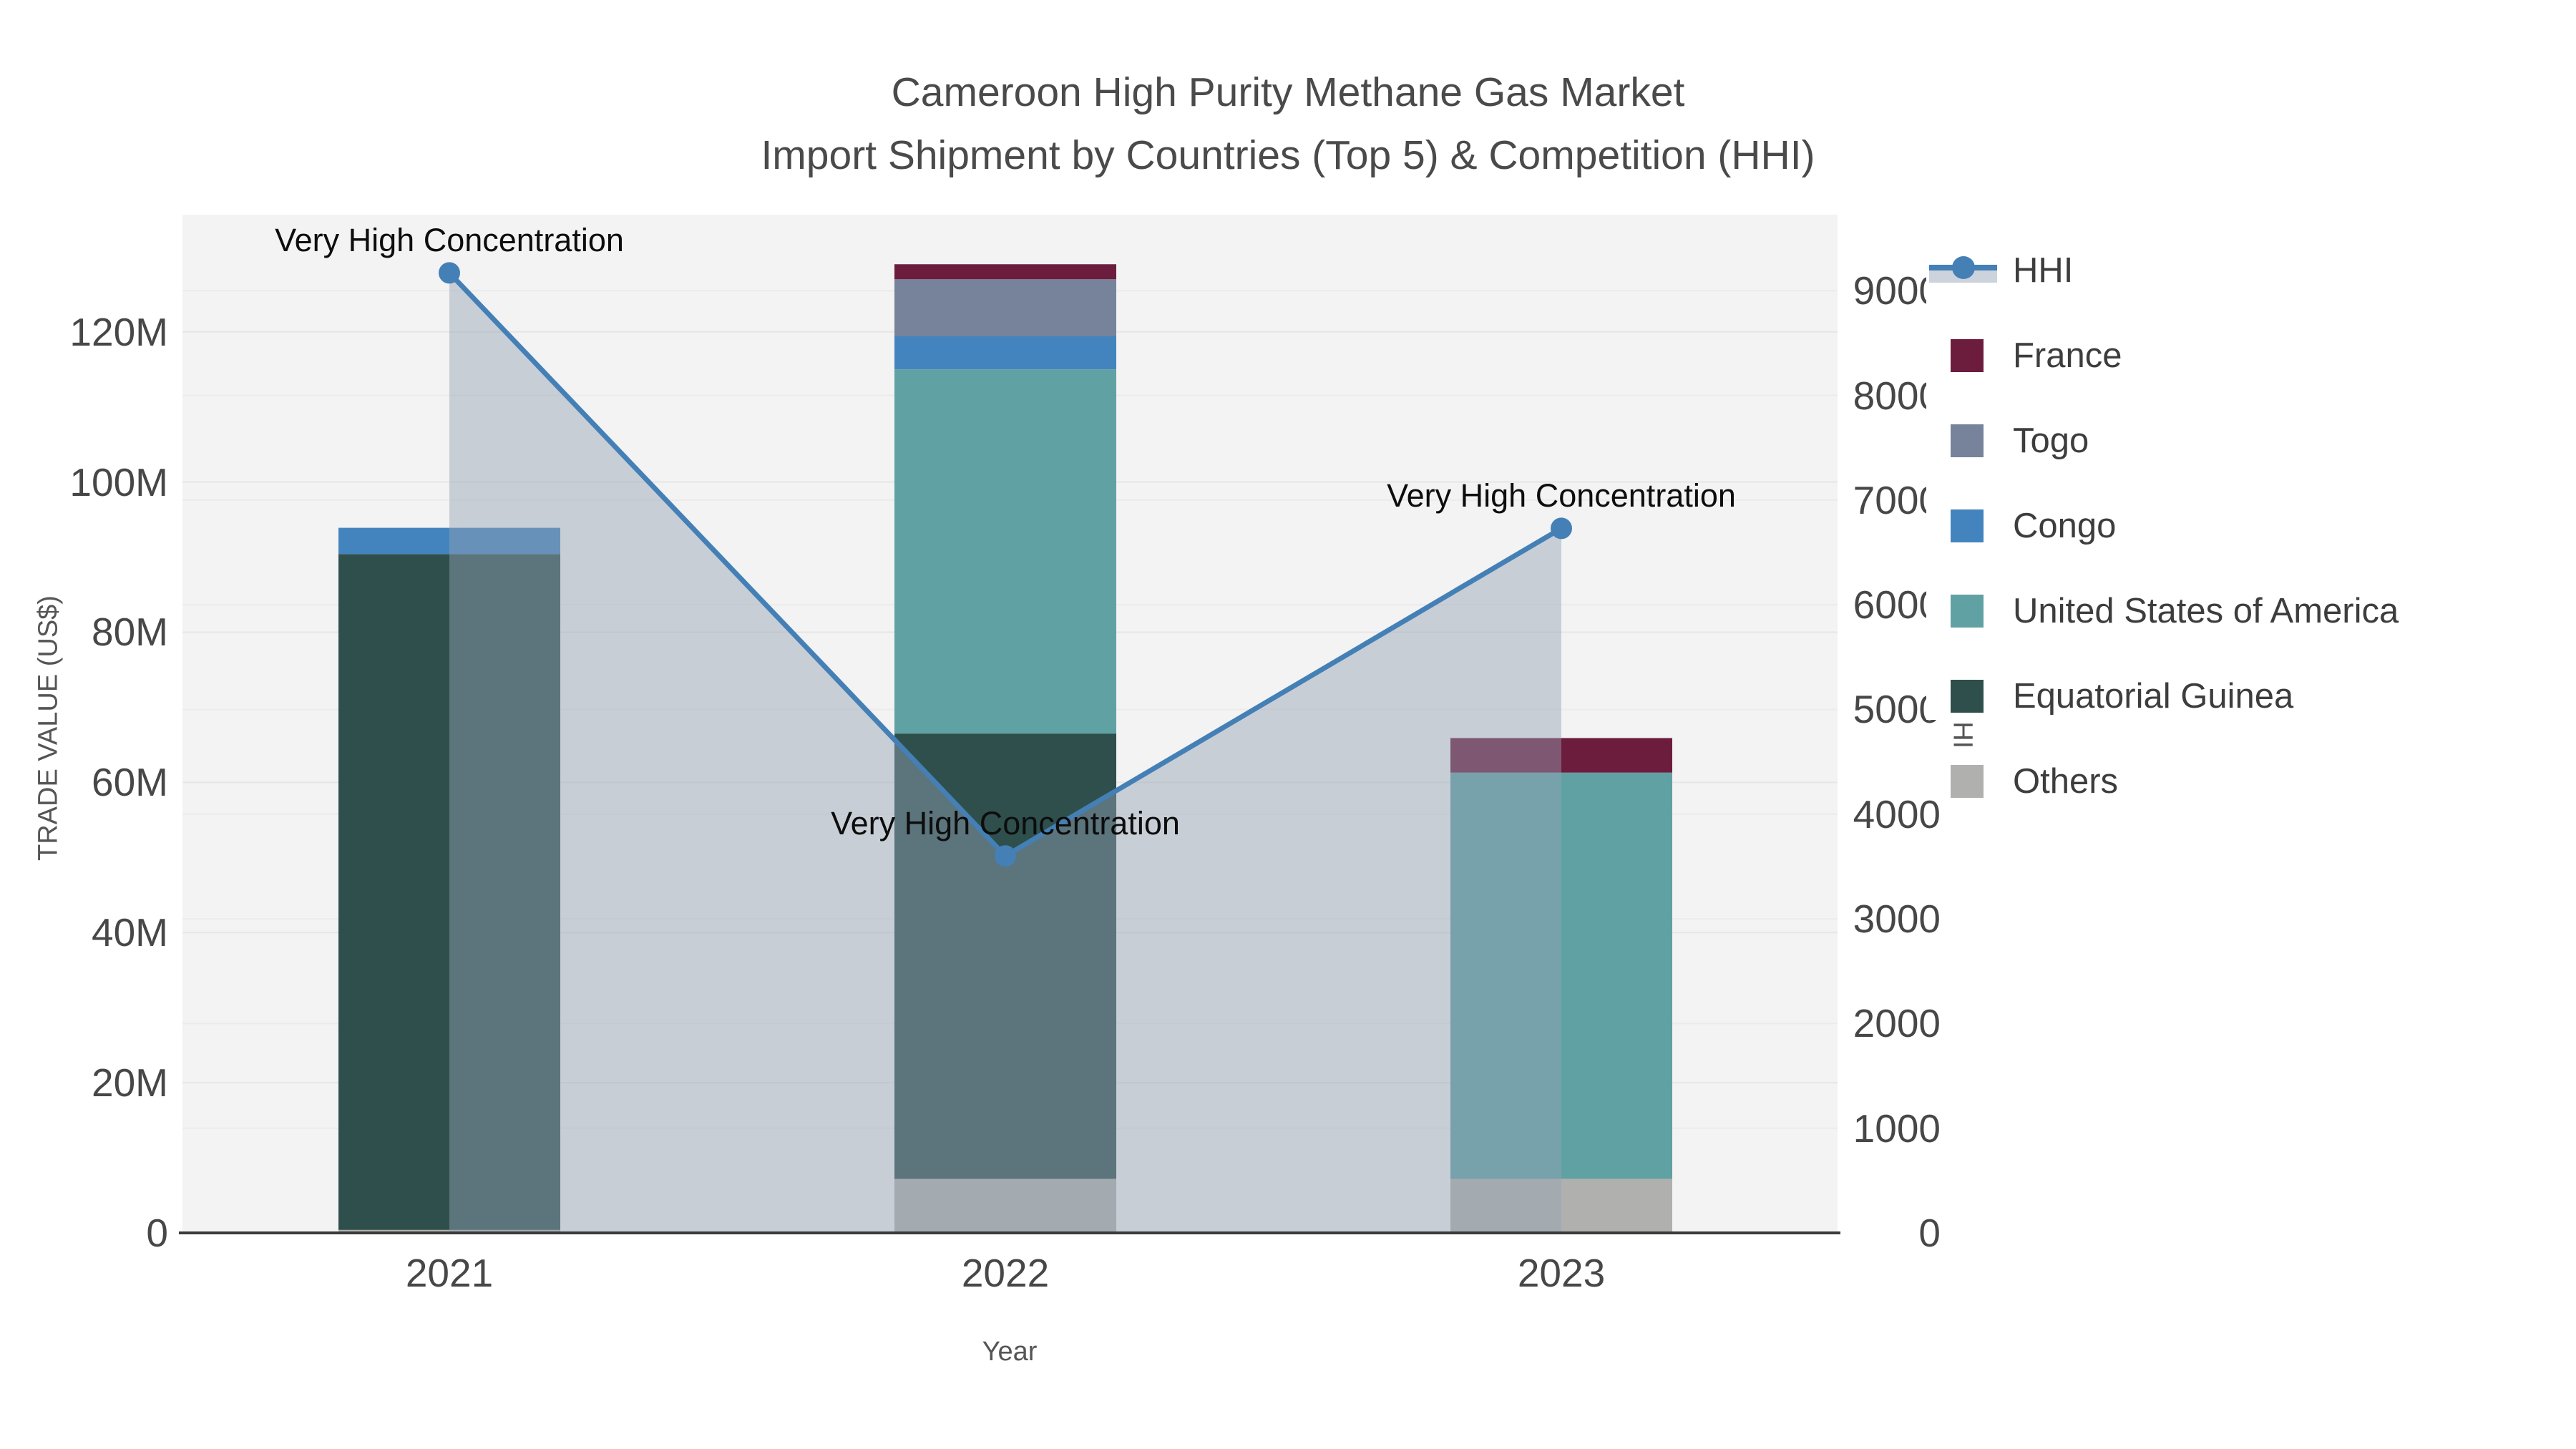  Describe the element at coordinates (1005, 1206) in the screenshot. I see `bar-segment-others-2022` at that location.